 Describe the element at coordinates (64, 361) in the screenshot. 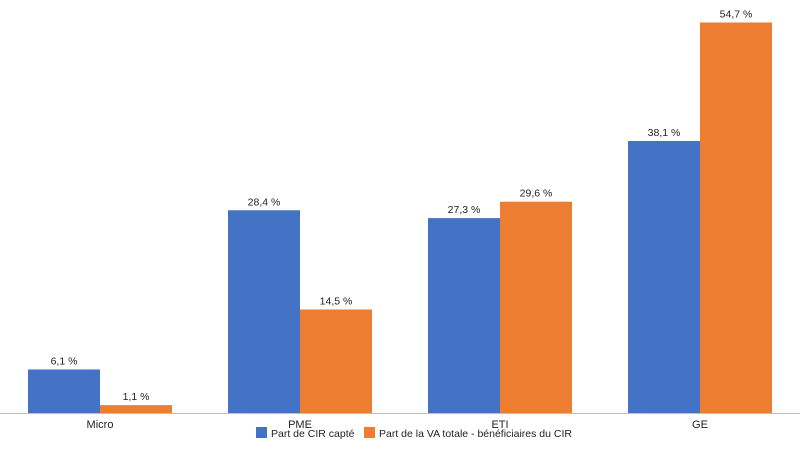

I see `data-label-micro-series-1: 6,1 %` at that location.